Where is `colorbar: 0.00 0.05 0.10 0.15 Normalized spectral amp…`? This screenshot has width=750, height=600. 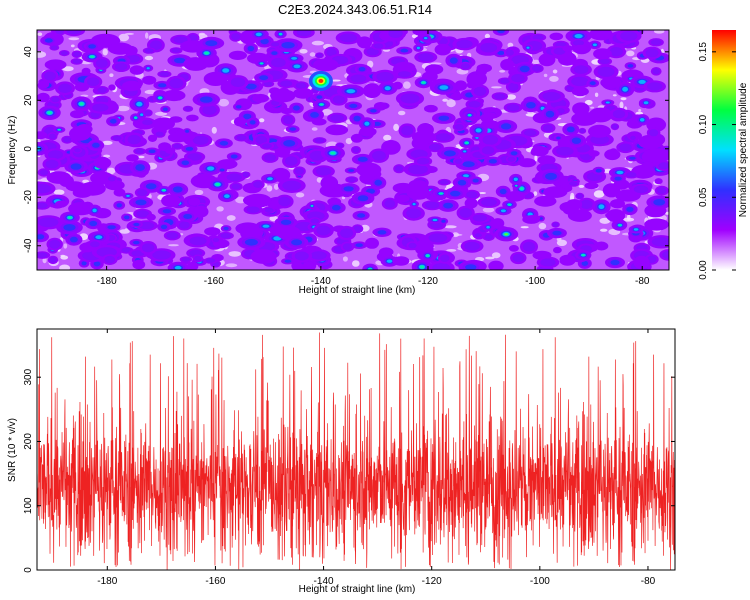
colorbar: 0.00 0.05 0.10 0.15 Normalized spectral amp… is located at coordinates (723, 155).